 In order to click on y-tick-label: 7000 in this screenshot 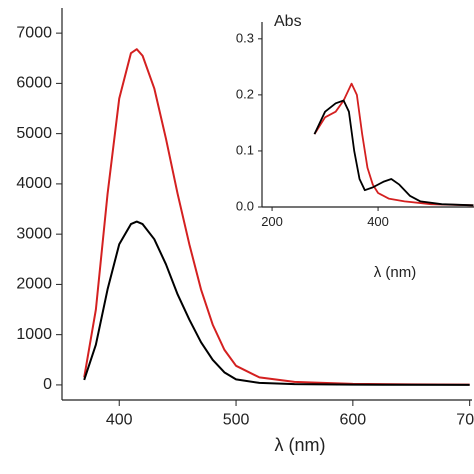, I will do `click(34, 32)`.